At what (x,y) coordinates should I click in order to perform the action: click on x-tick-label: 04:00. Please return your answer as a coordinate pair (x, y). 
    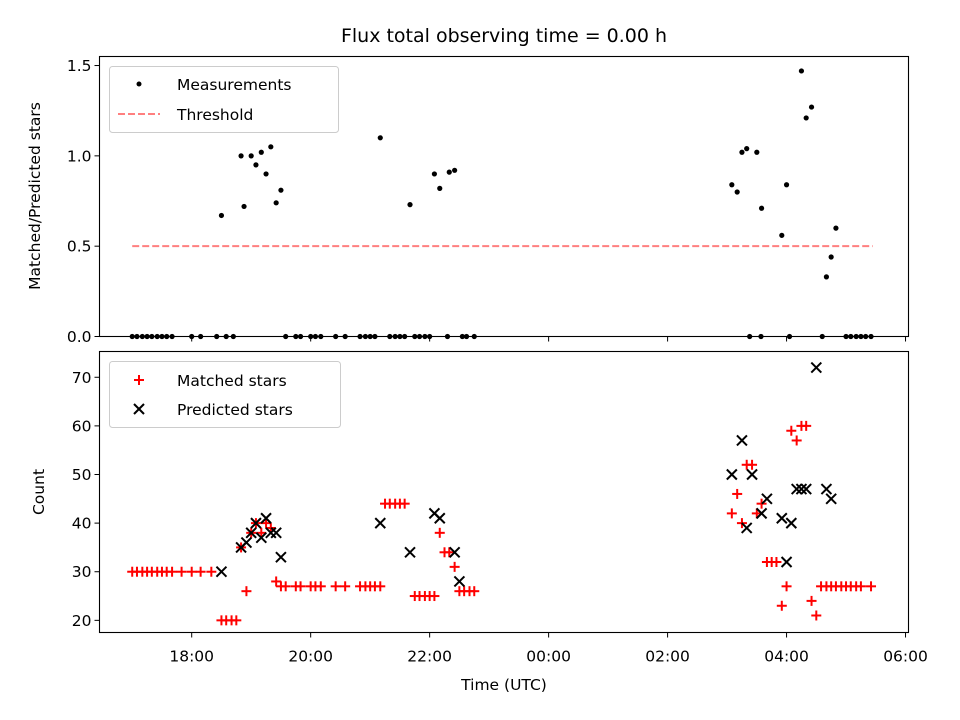
    Looking at the image, I should click on (786, 657).